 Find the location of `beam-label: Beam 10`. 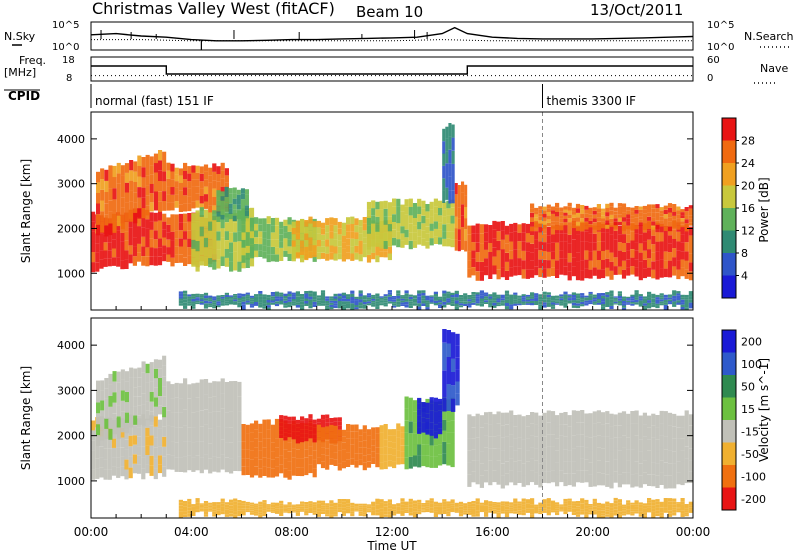

beam-label: Beam 10 is located at coordinates (389, 12).